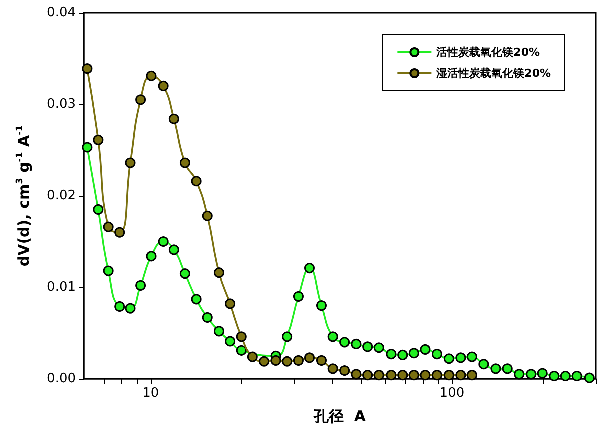 The width and height of the screenshot is (600, 440). I want to click on y-tick-label: 0.04, so click(61, 13).